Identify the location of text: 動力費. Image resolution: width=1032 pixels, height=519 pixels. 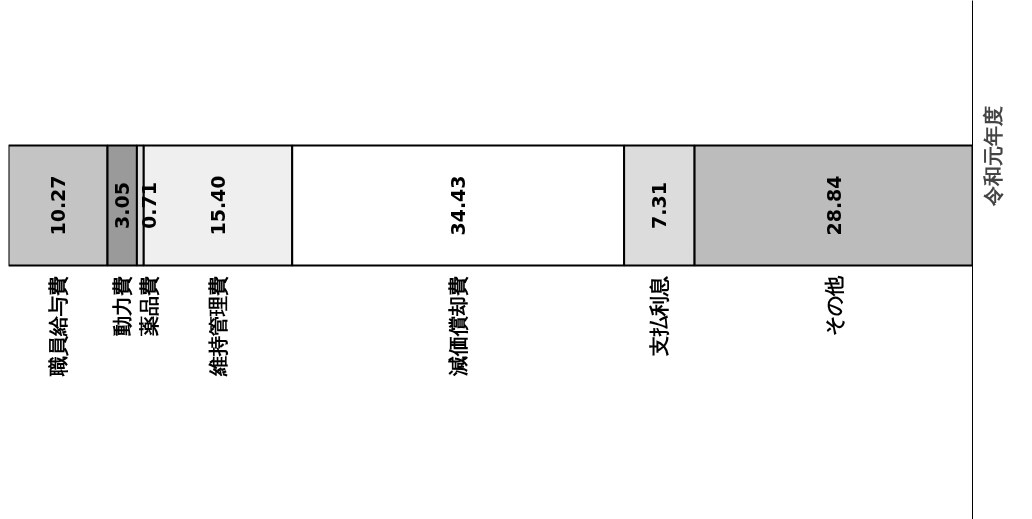
(122, 306).